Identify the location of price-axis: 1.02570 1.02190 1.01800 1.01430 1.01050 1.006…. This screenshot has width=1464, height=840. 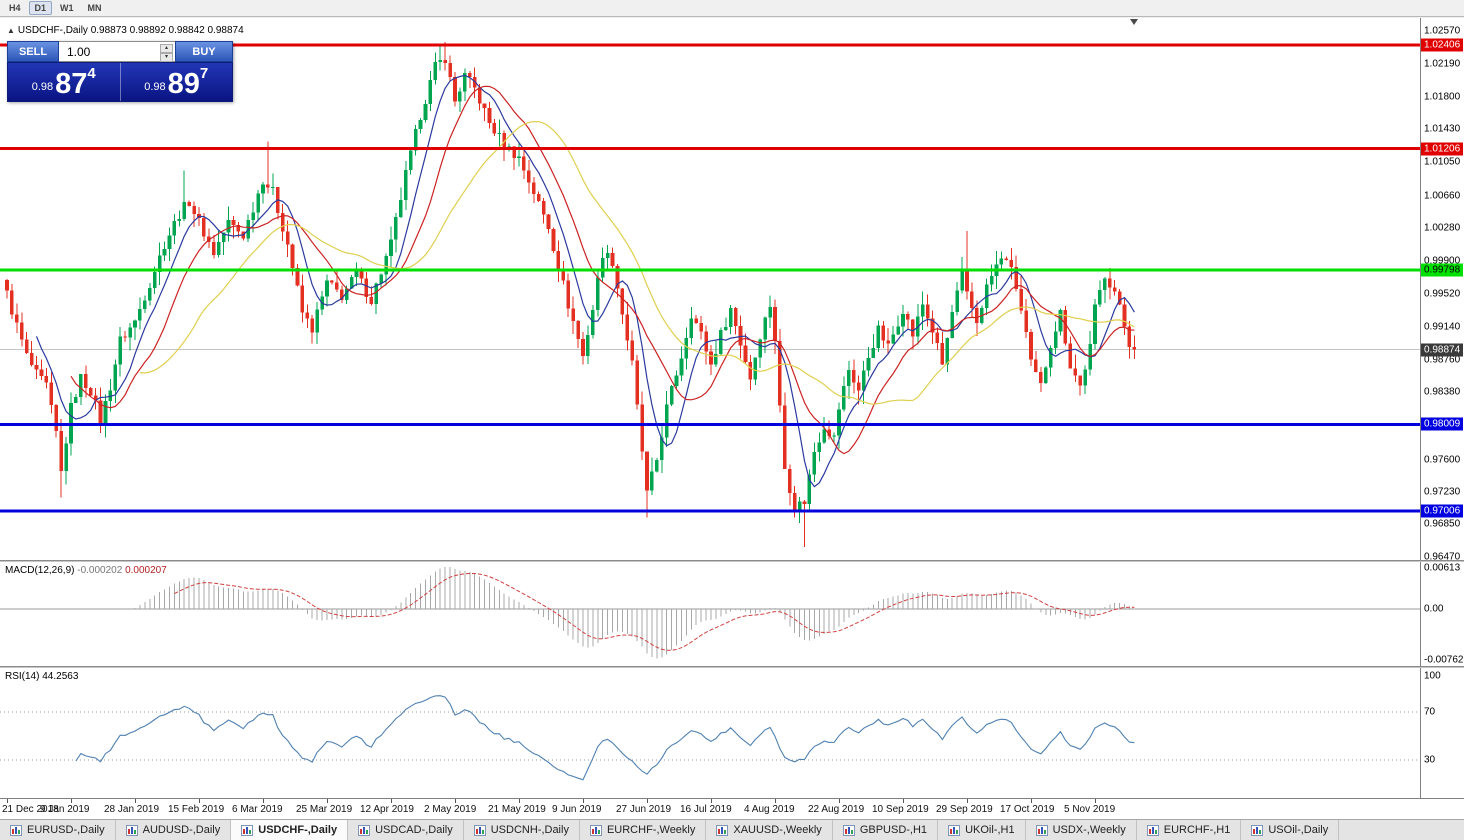
(1442, 290).